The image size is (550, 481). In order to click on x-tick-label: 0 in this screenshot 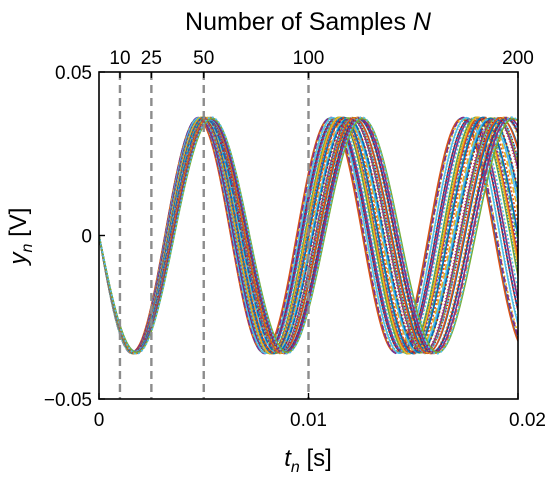, I will do `click(99, 420)`.